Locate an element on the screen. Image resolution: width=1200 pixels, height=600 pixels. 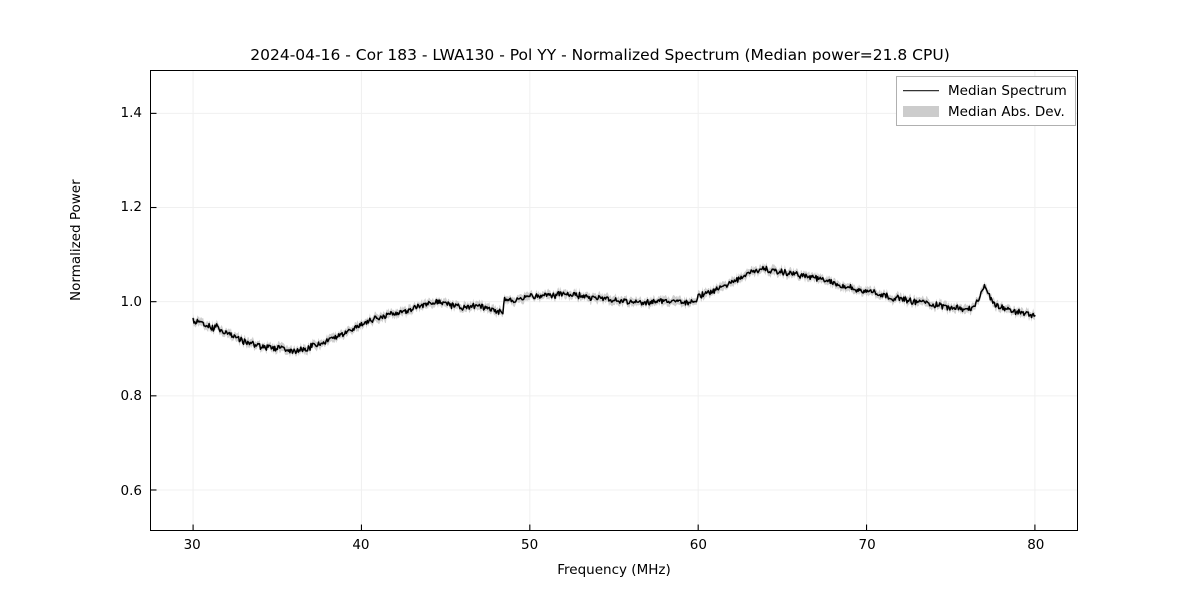
x-tick-label: 50 is located at coordinates (530, 545).